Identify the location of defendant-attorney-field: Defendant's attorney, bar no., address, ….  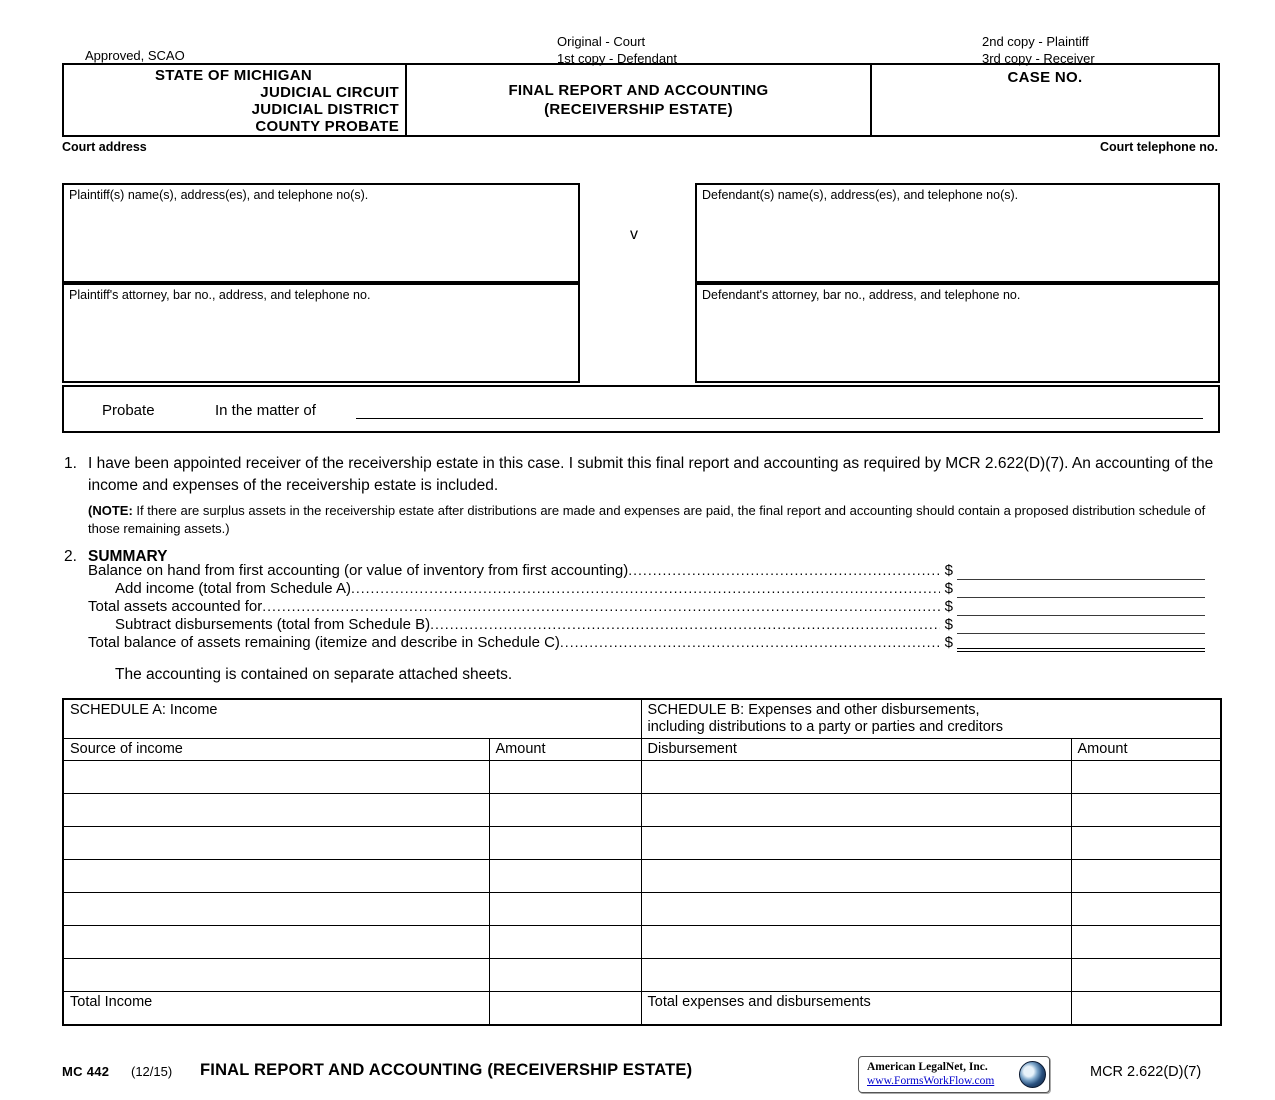
(957, 333).